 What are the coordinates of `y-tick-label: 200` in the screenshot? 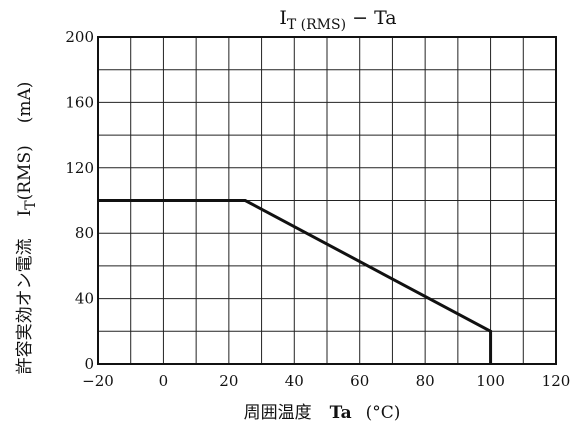 It's located at (79, 37).